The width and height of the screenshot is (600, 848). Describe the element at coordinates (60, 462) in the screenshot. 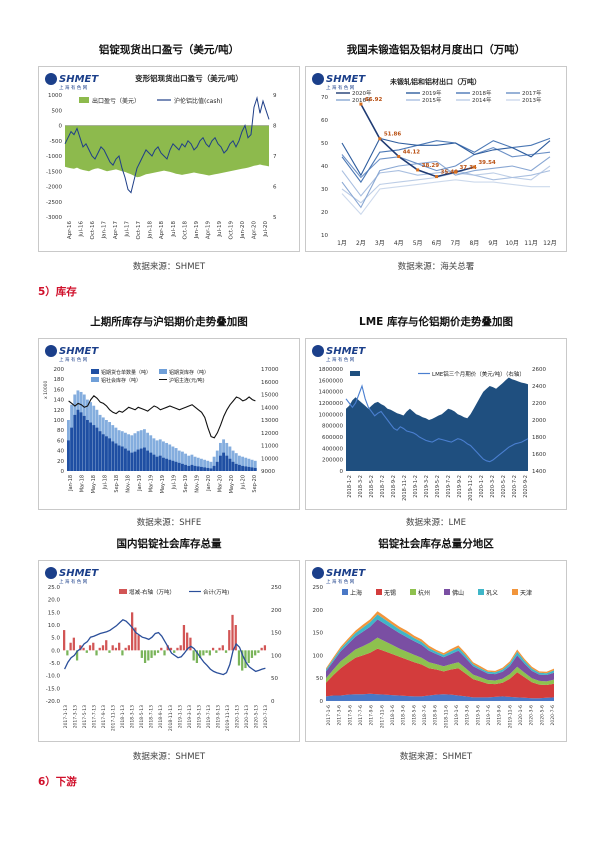

I see `y-tick-label-left: 20` at that location.